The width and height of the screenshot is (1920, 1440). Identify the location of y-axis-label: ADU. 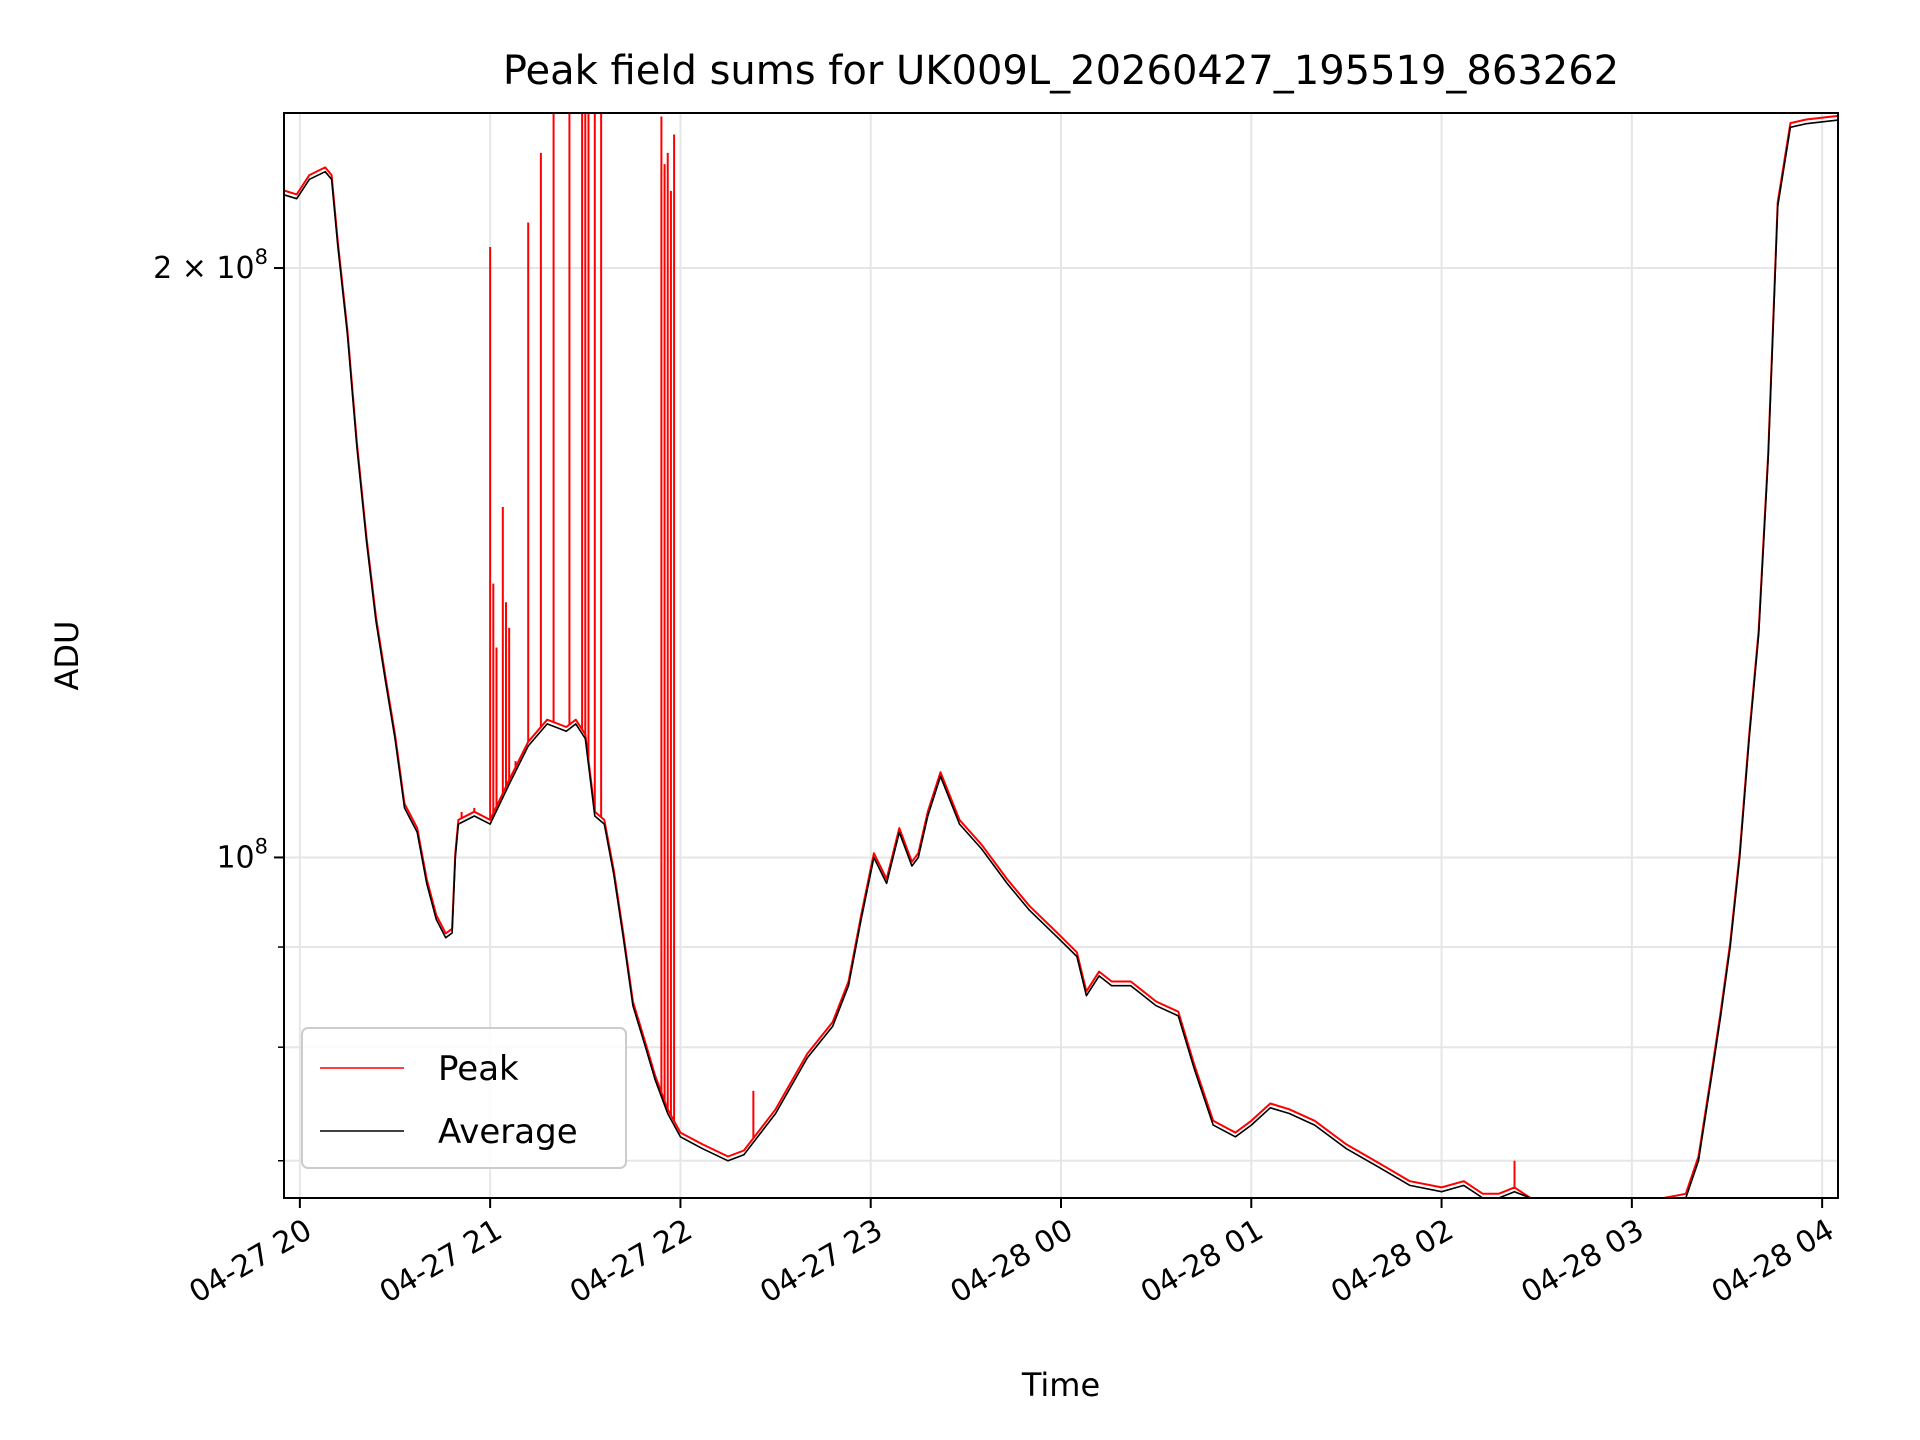
(67, 656).